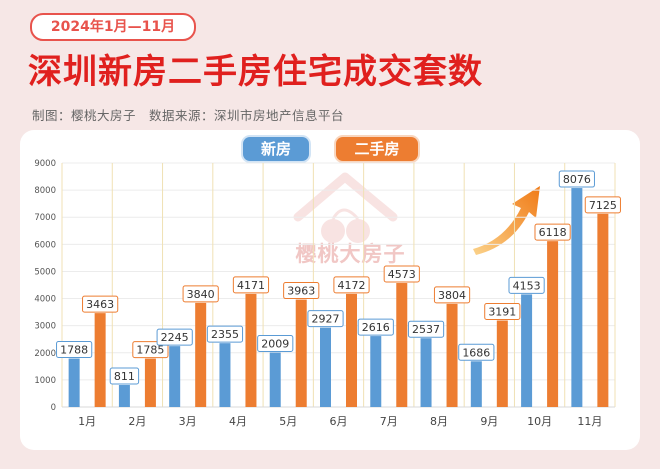 The width and height of the screenshot is (660, 469). Describe the element at coordinates (439, 421) in the screenshot. I see `x-tick-label: 8月` at that location.